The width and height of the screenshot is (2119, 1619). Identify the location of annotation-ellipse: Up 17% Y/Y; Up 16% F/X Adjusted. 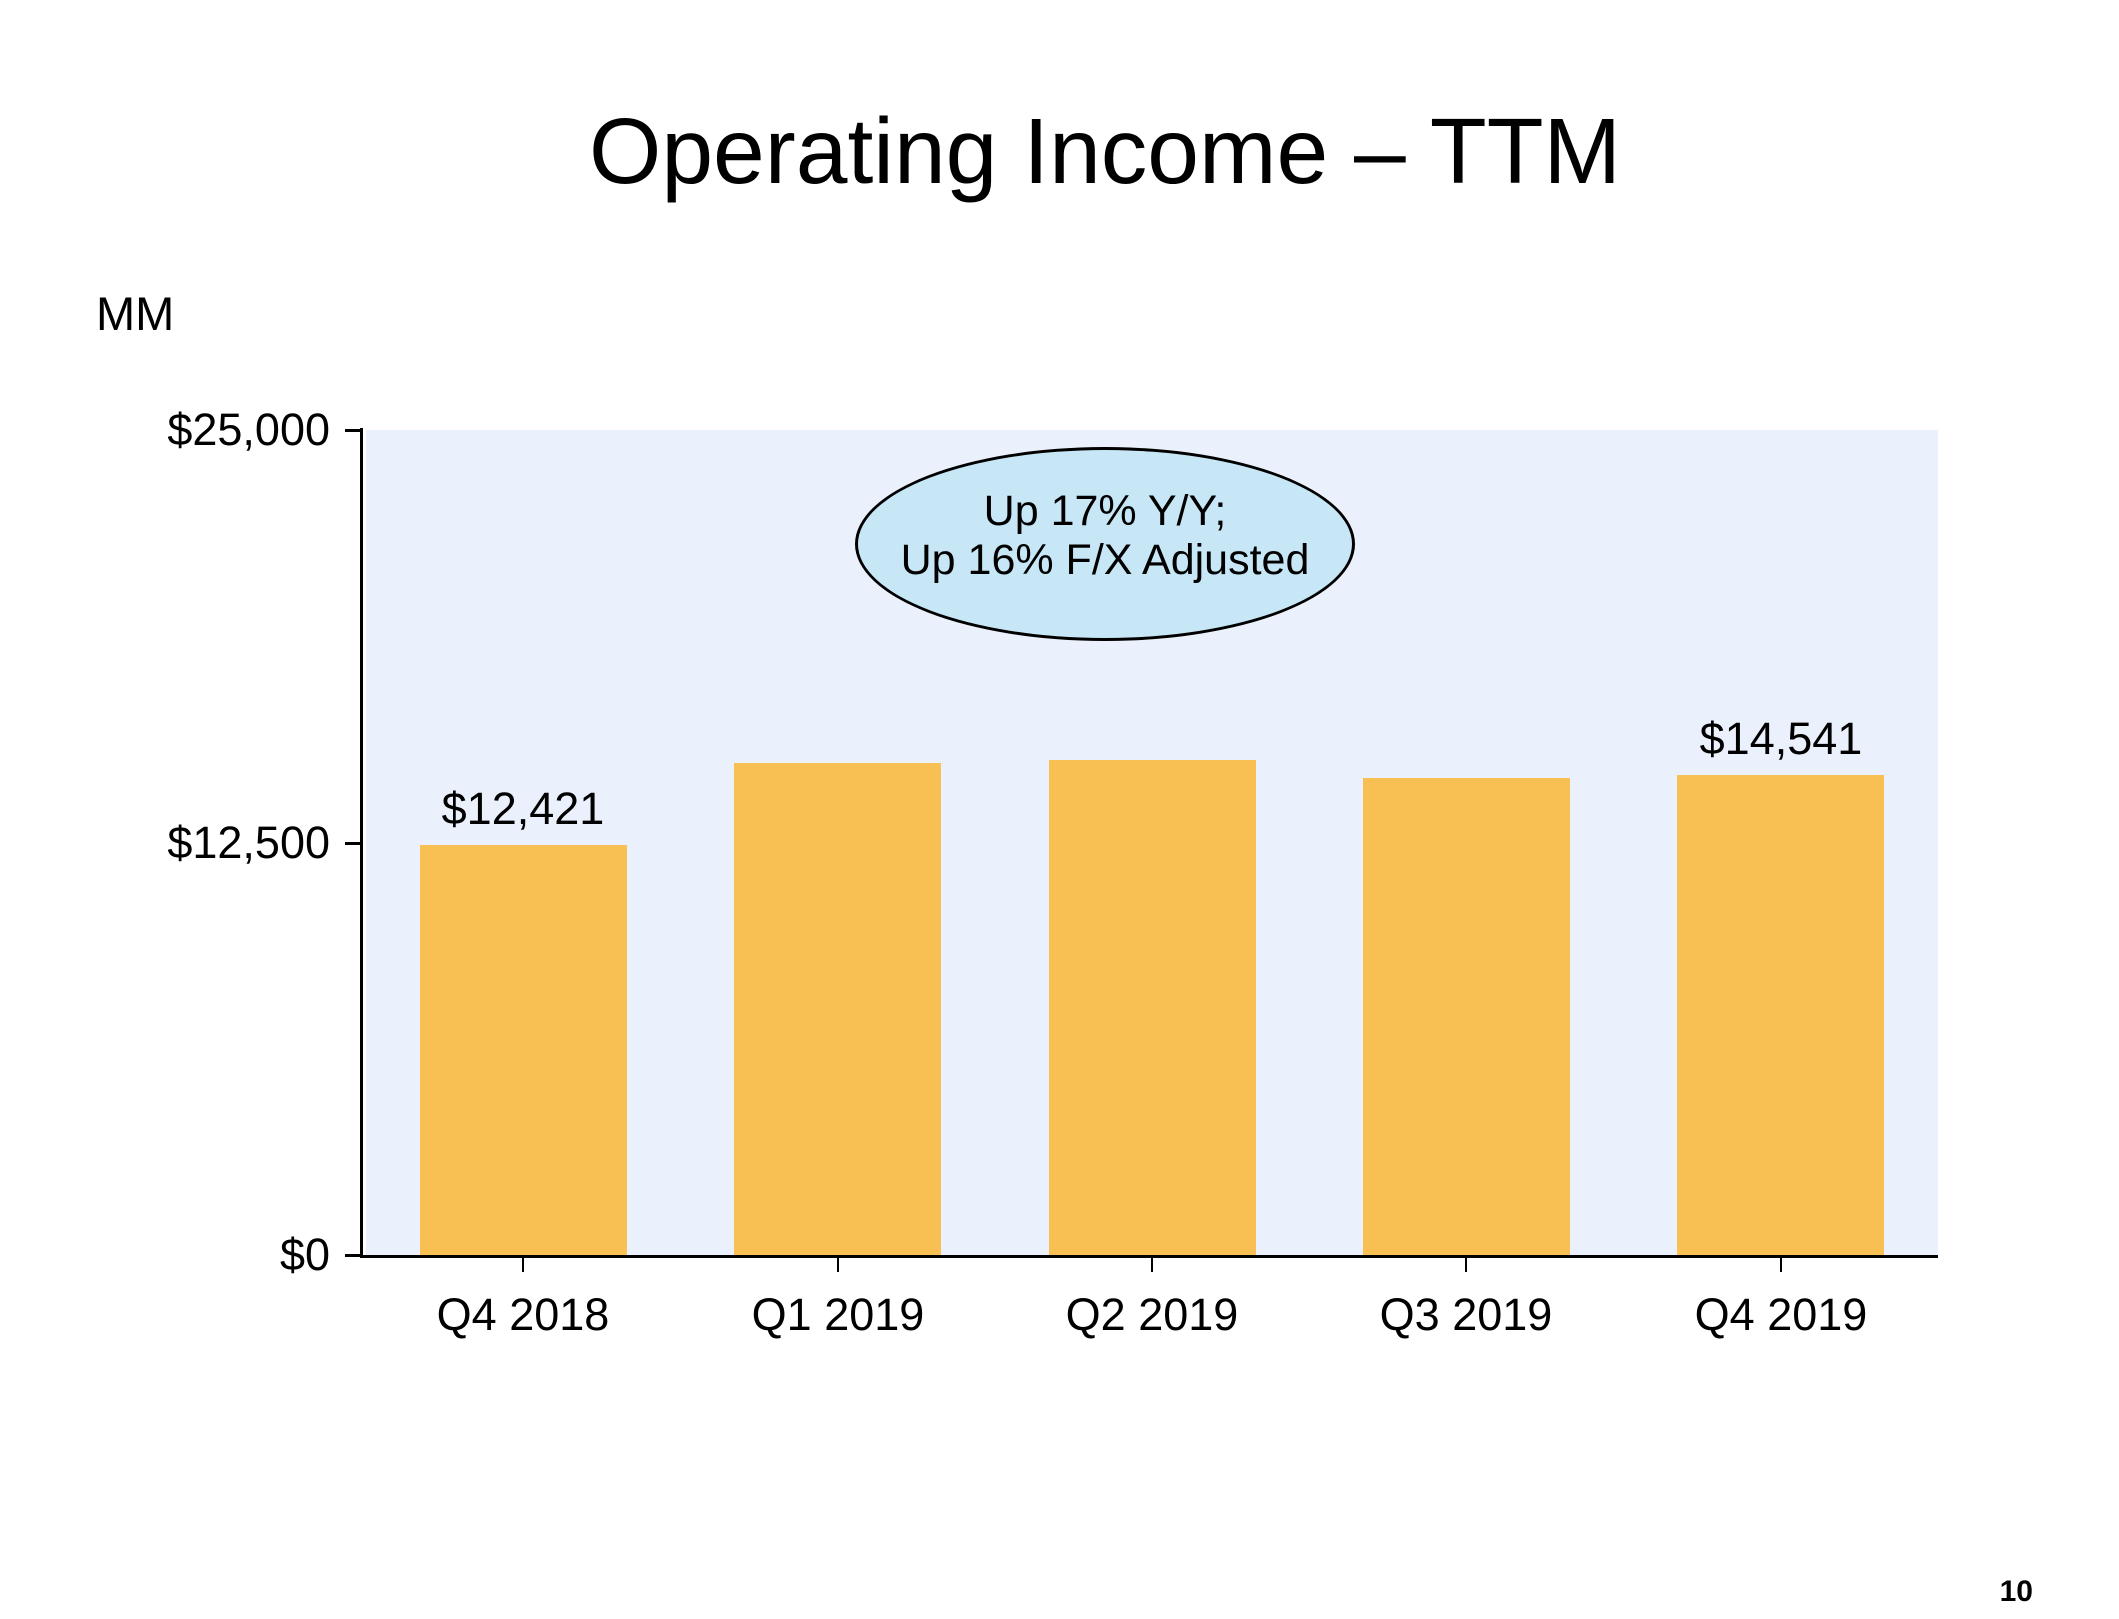
(1105, 544).